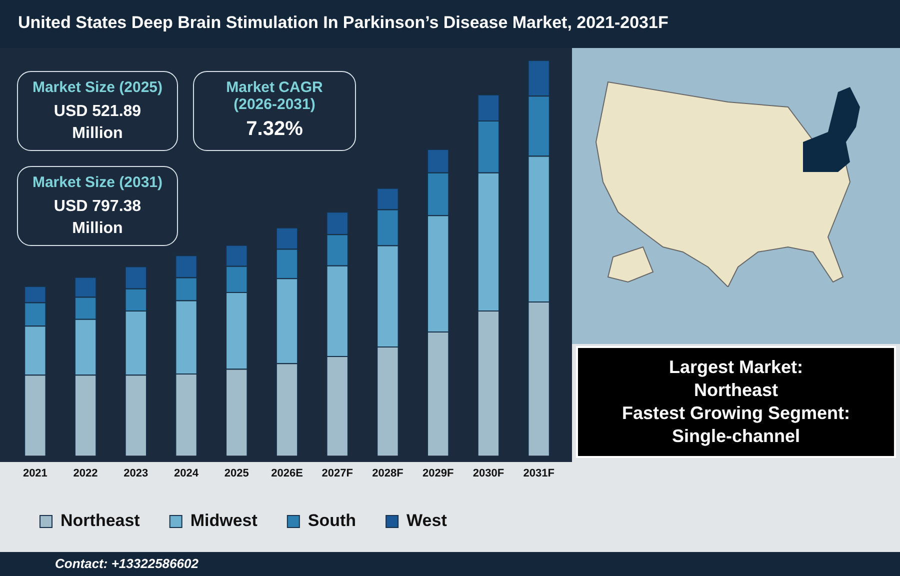  What do you see at coordinates (488, 473) in the screenshot?
I see `x-tick-label: 2030F` at bounding box center [488, 473].